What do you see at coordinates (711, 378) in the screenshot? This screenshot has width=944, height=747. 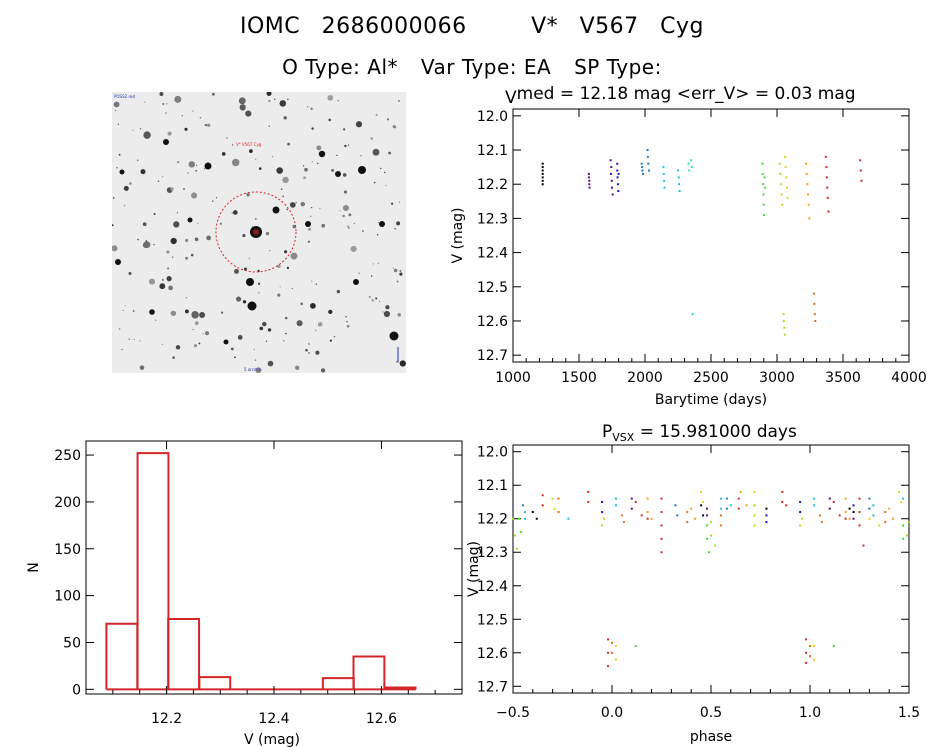 I see `lc-xtick-label: 2500` at bounding box center [711, 378].